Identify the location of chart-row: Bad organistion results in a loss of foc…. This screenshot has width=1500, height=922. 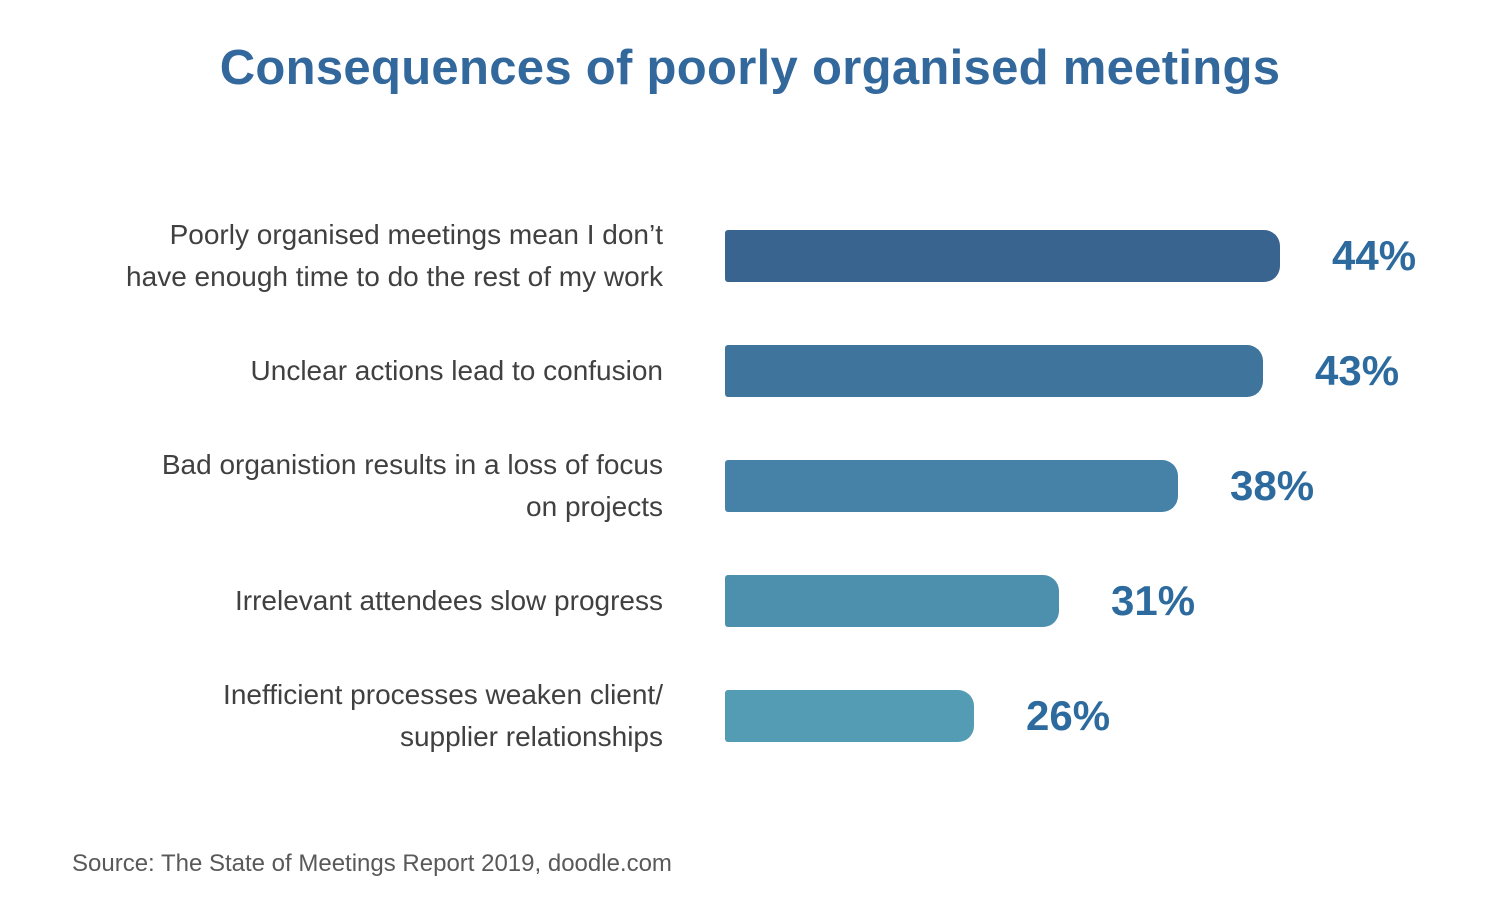
(750, 485).